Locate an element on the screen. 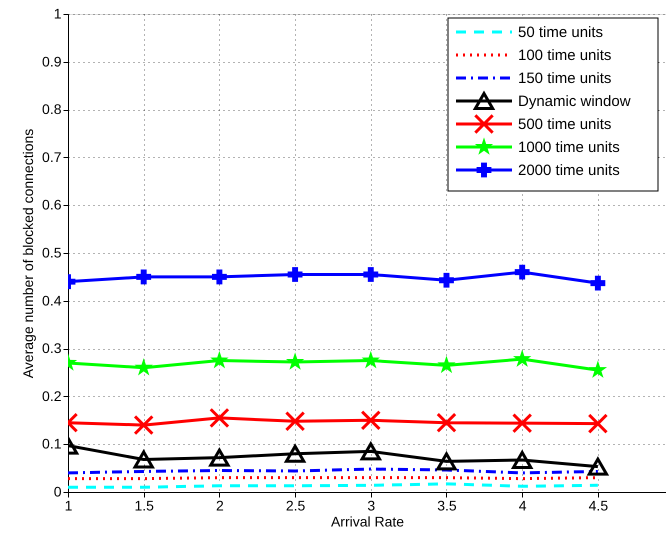 This screenshot has height=544, width=666. x-tick-label: 2 is located at coordinates (220, 506).